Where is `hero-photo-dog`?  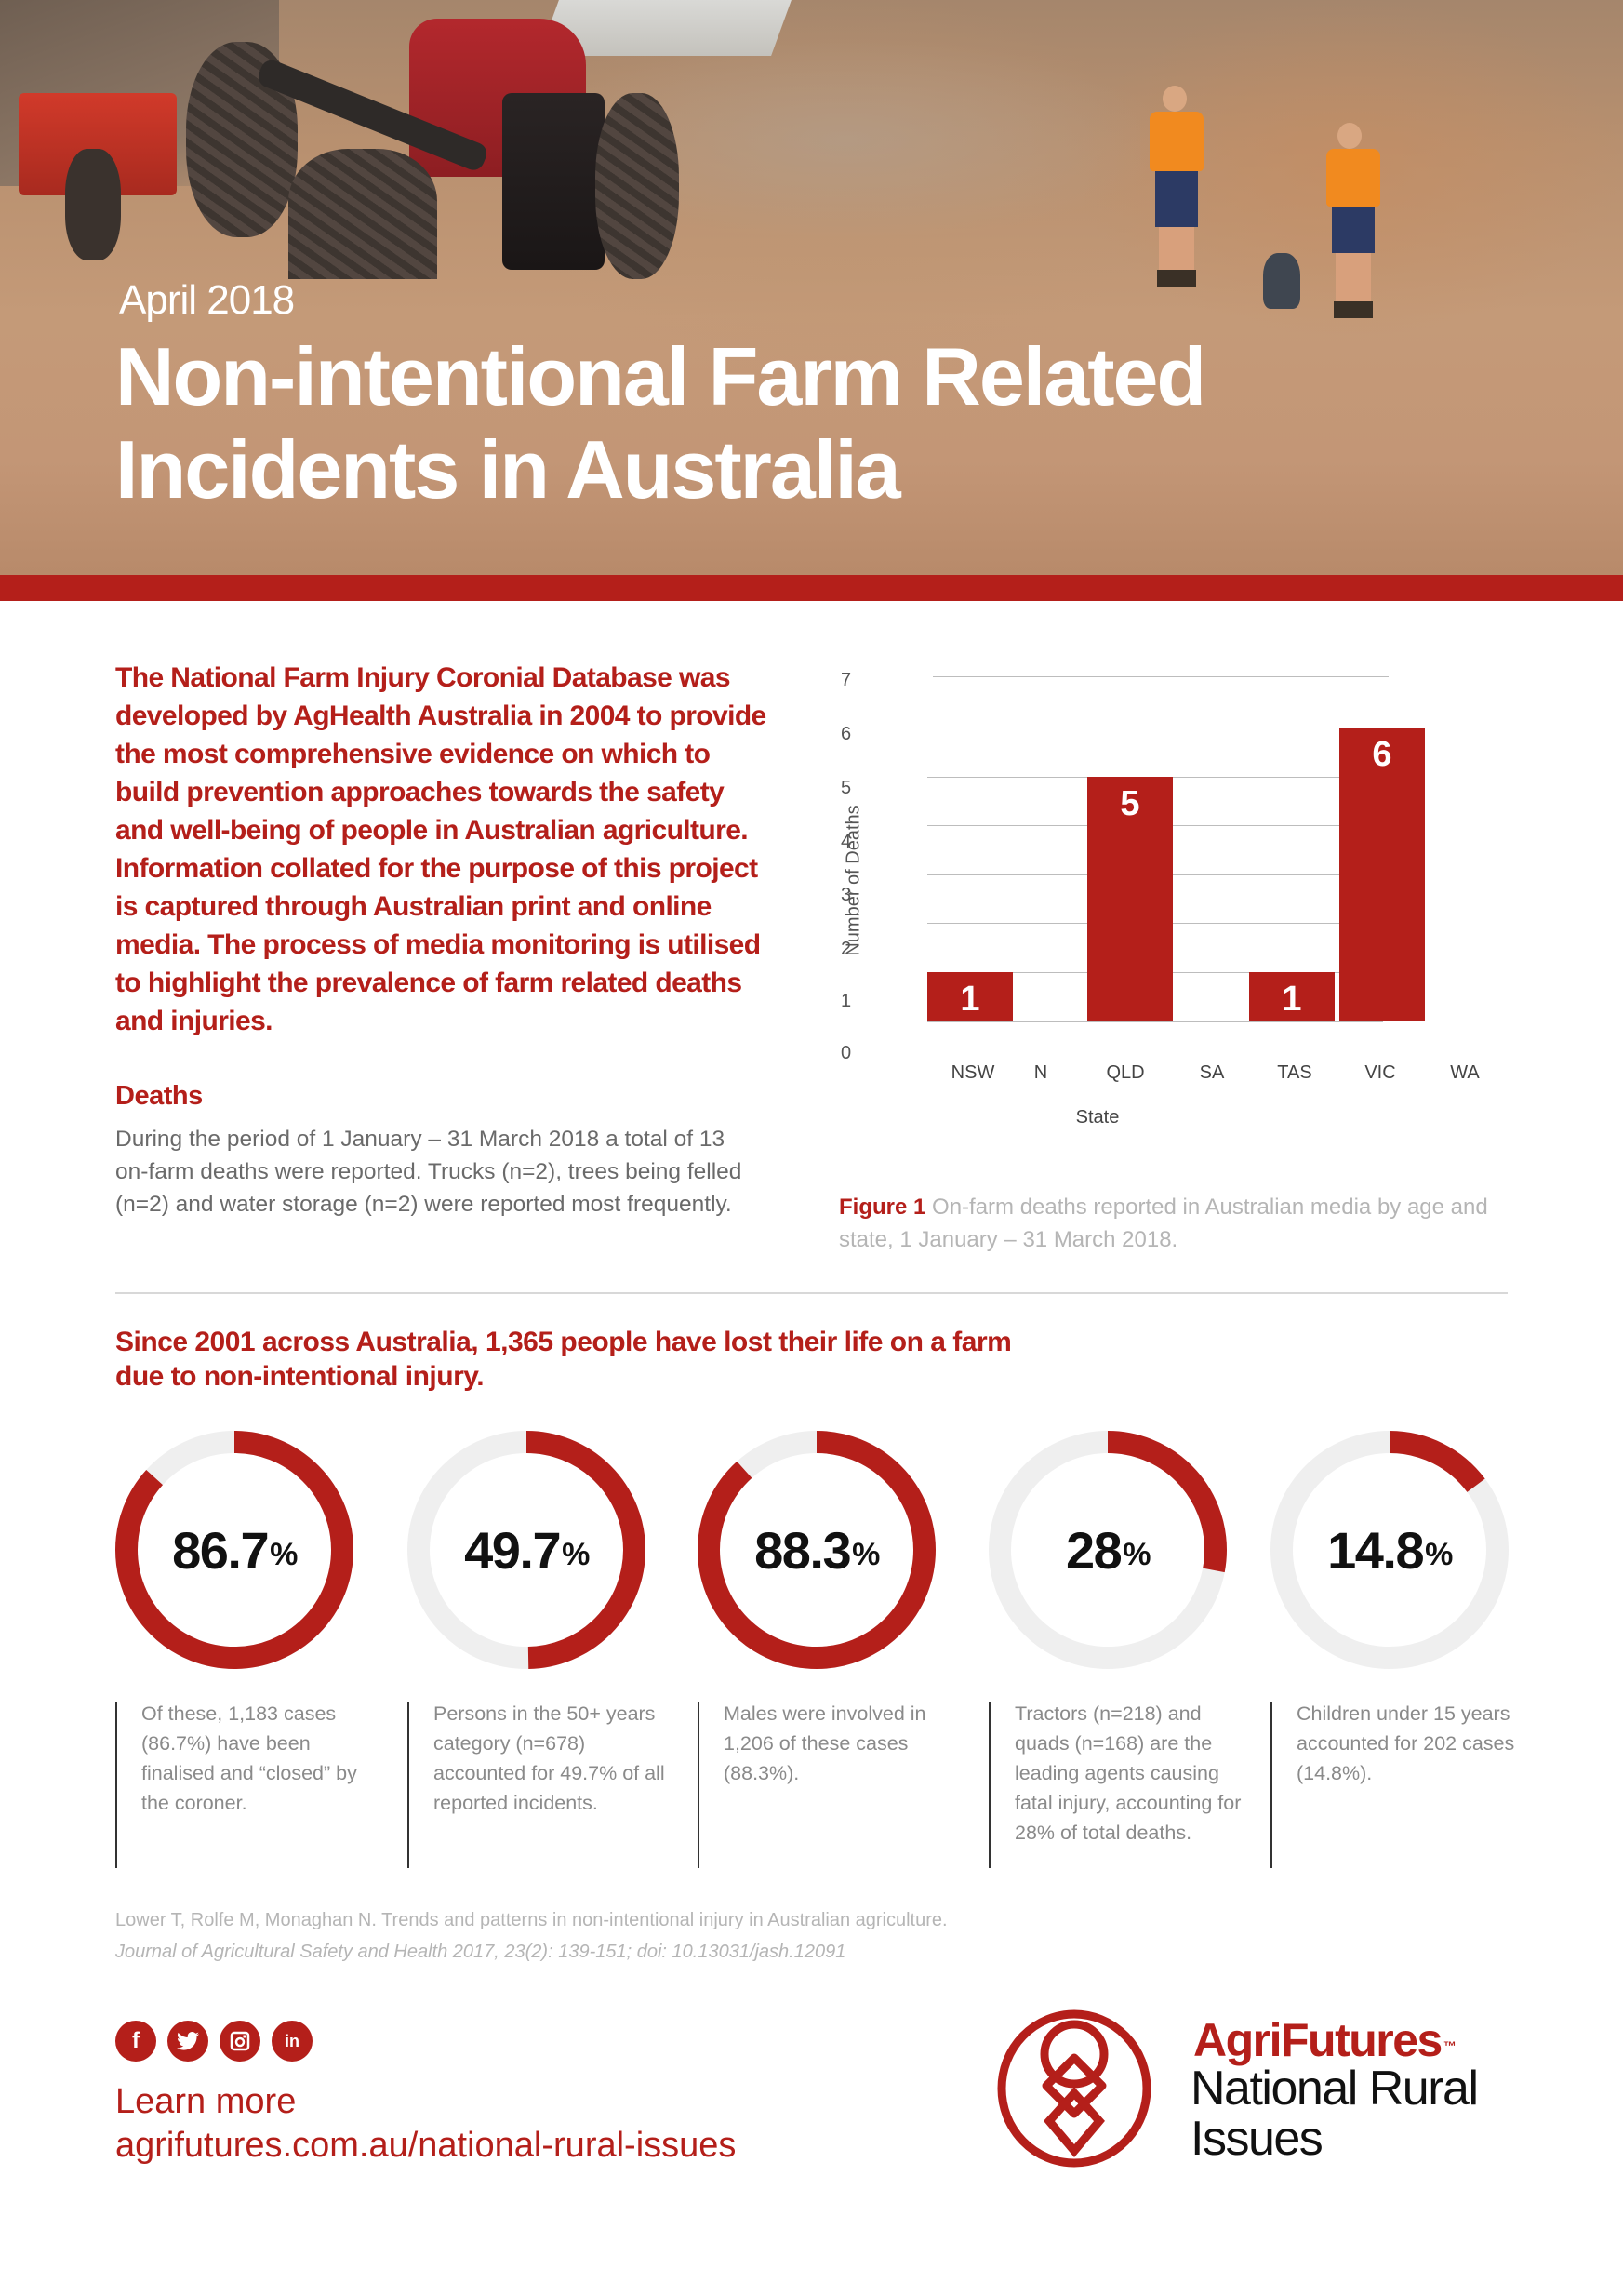
hero-photo-dog is located at coordinates (1281, 281).